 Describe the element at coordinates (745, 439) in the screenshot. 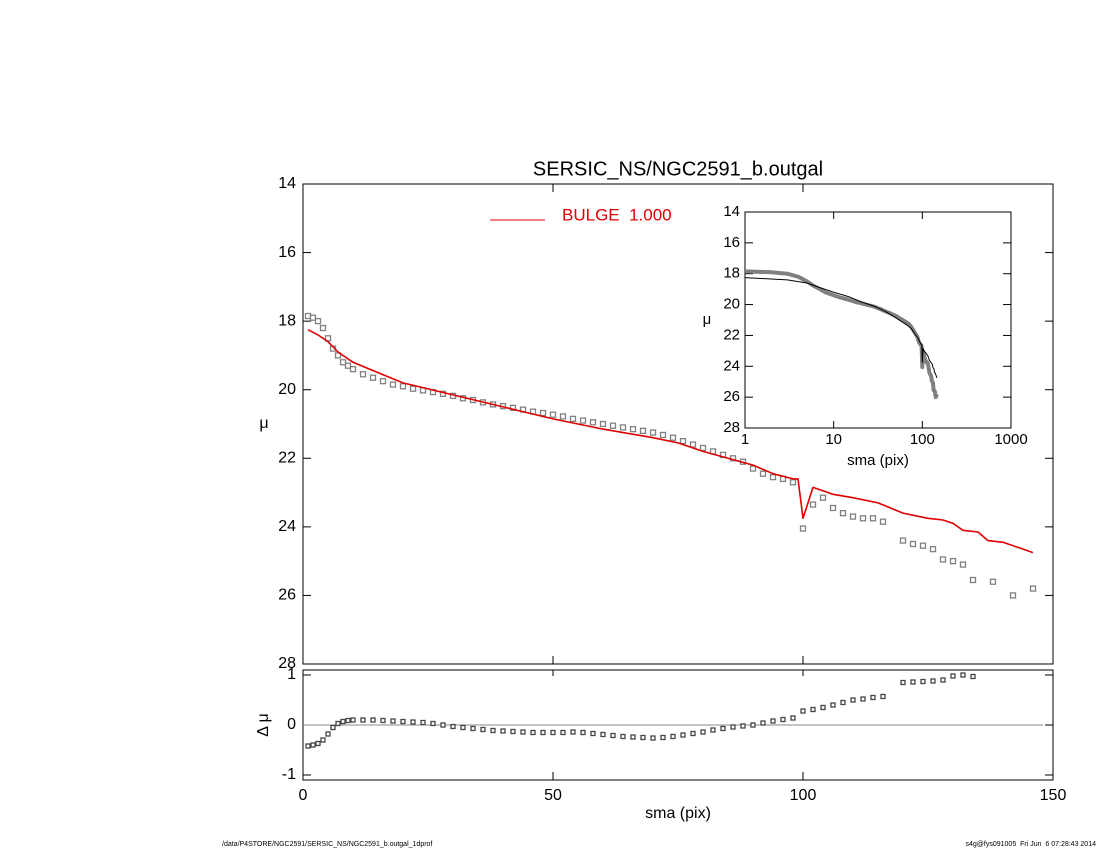

I see `x-tick-label: 1` at that location.